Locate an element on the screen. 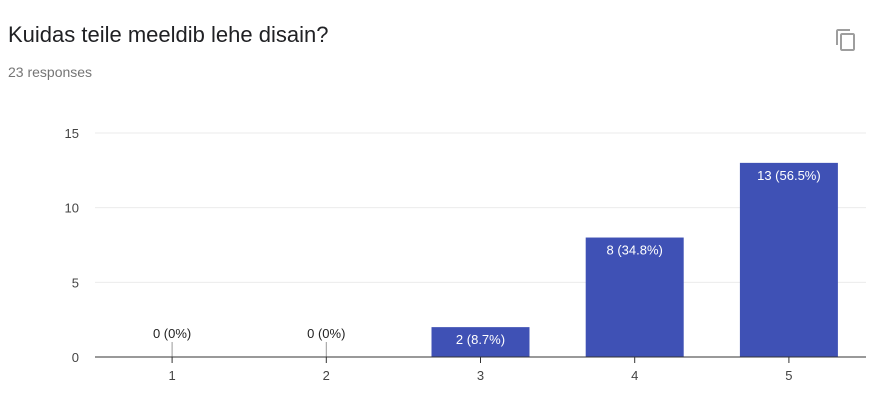 This screenshot has width=890, height=420. question-title: Kuidas teile meeldib lehe disain? is located at coordinates (168, 34).